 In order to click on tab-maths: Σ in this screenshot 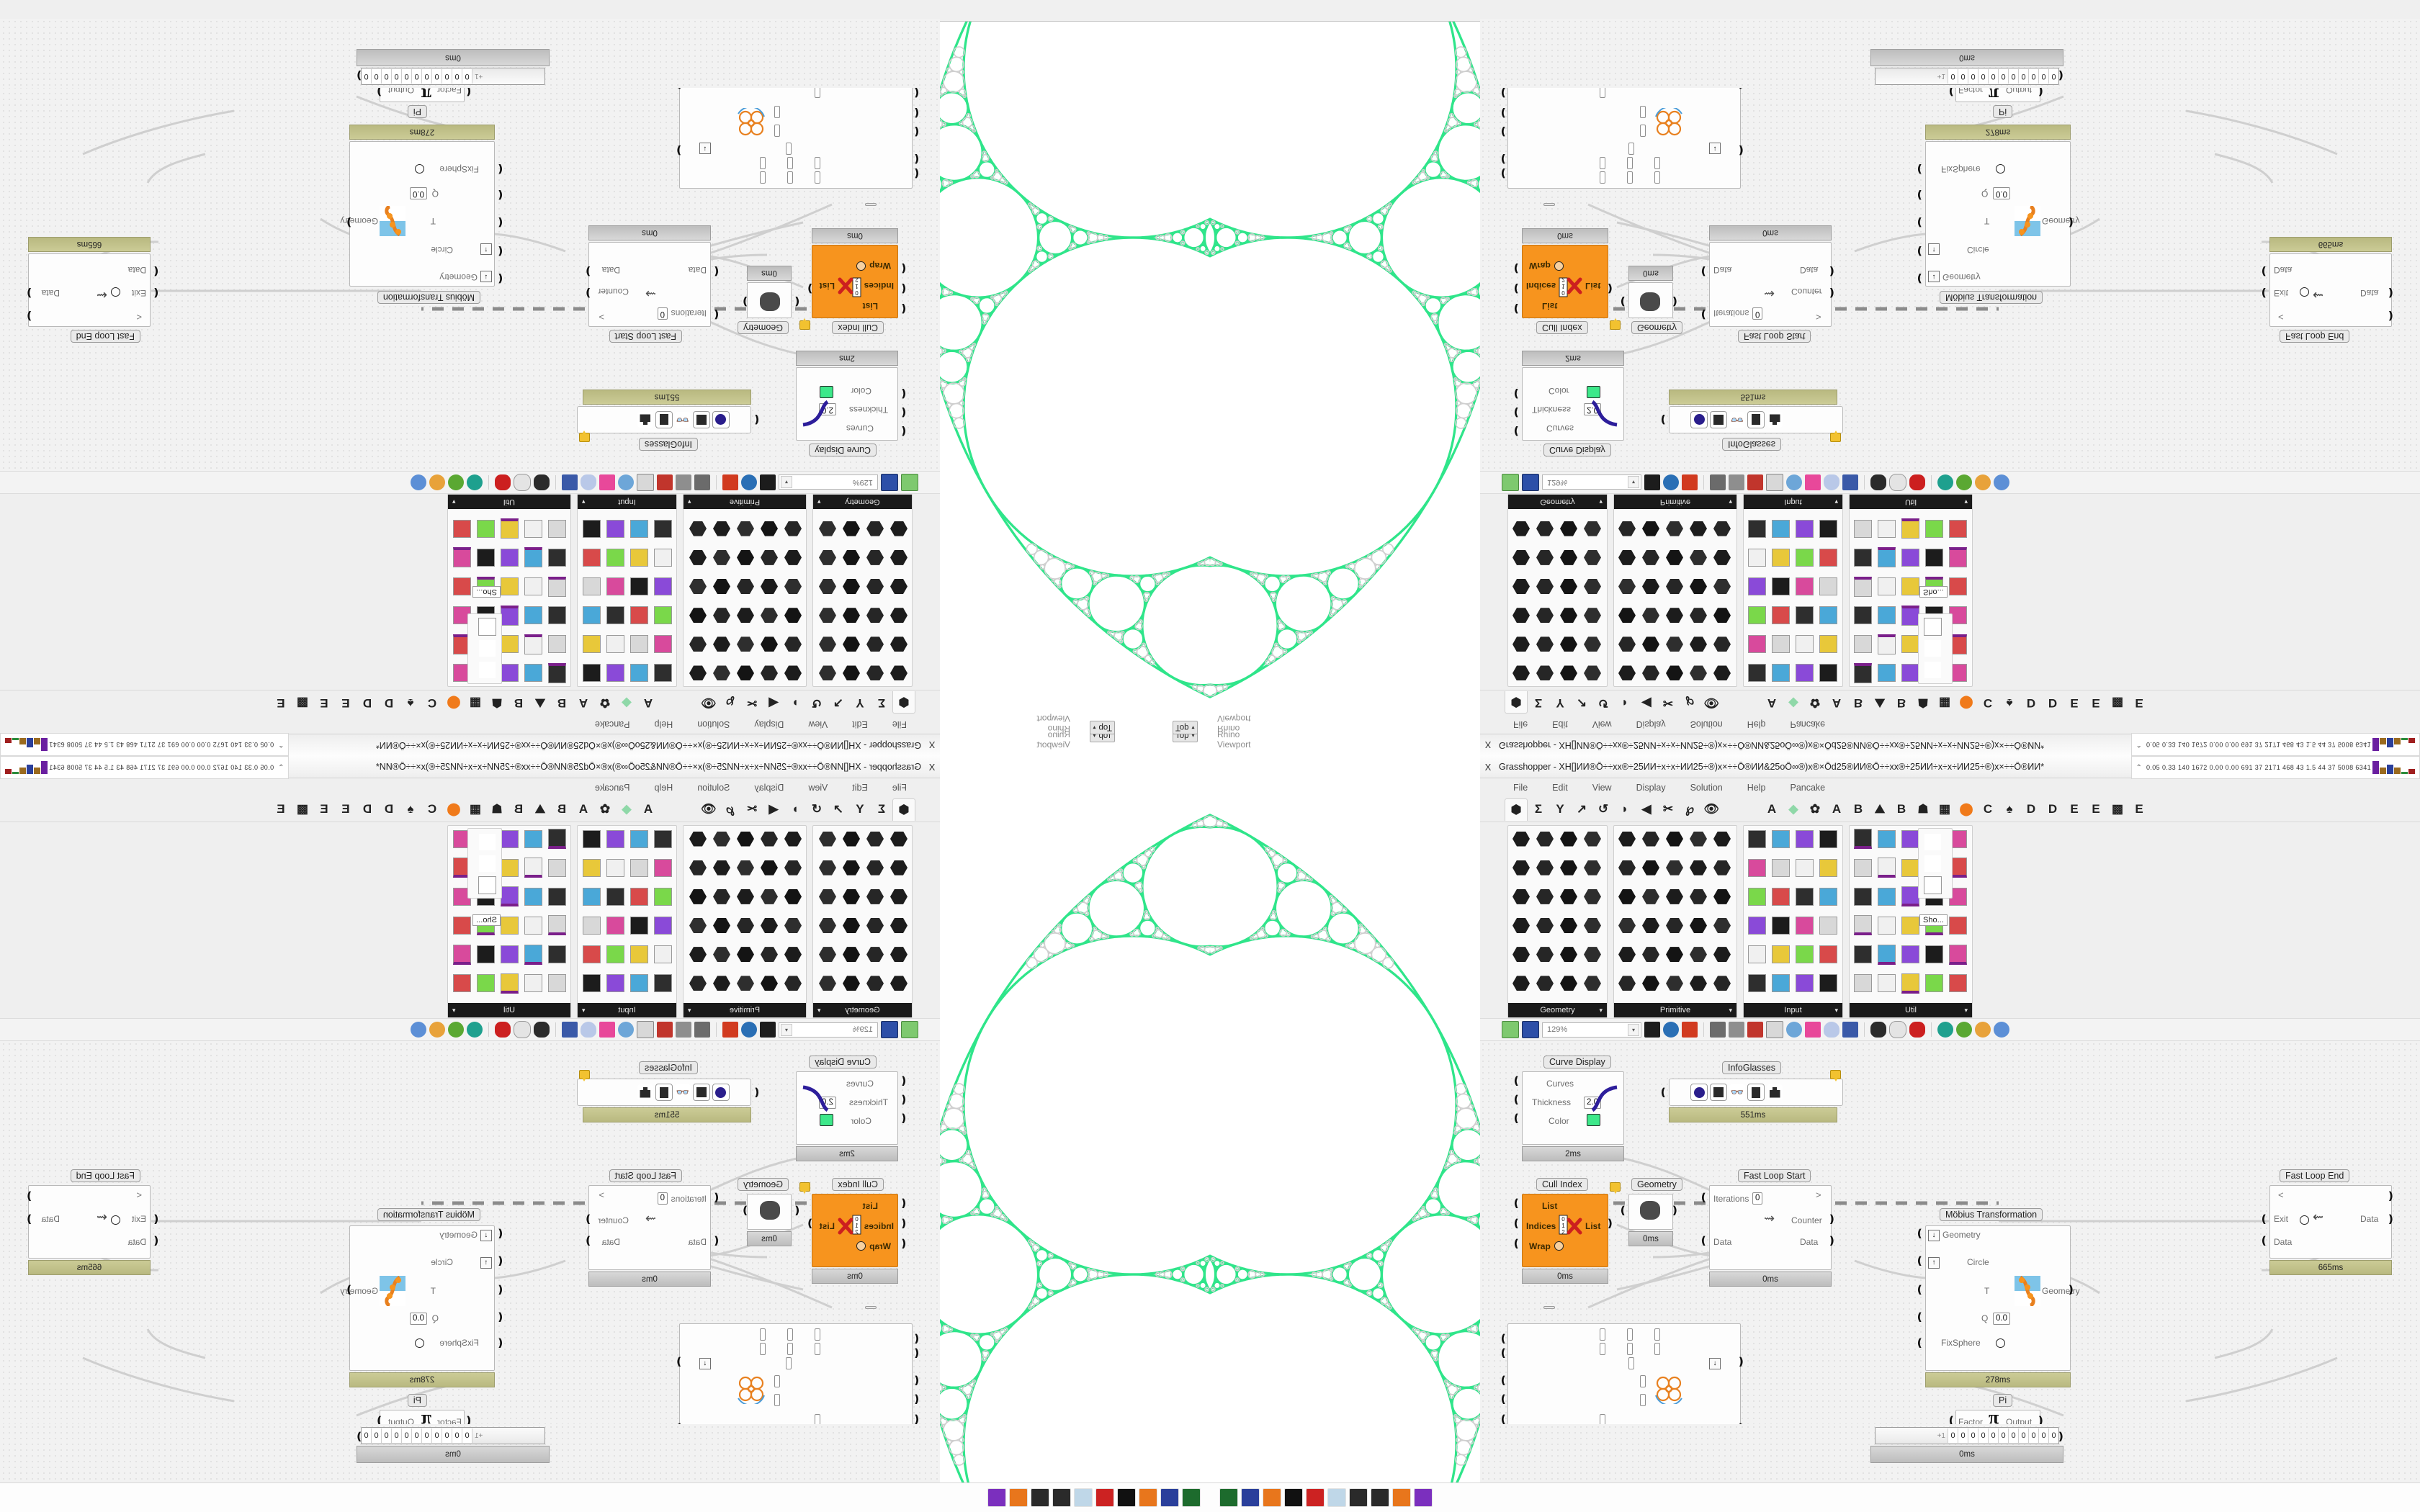, I will do `click(881, 809)`.